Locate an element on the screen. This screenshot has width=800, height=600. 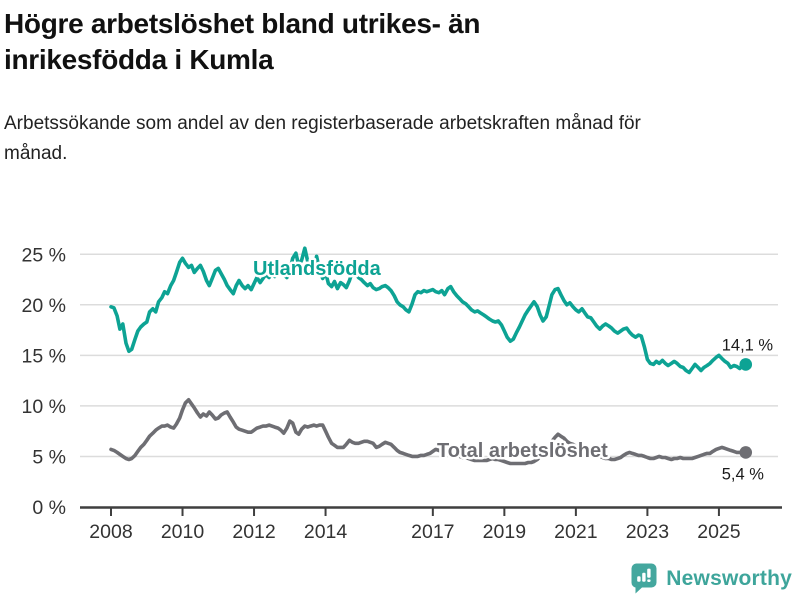
series-value-label: 5,4 % is located at coordinates (743, 474).